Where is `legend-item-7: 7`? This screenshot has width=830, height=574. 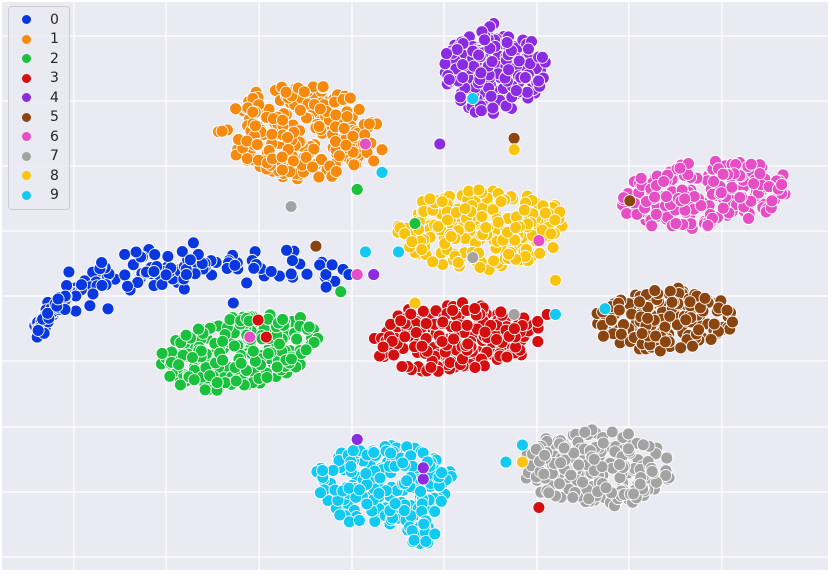 legend-item-7: 7 is located at coordinates (39, 157).